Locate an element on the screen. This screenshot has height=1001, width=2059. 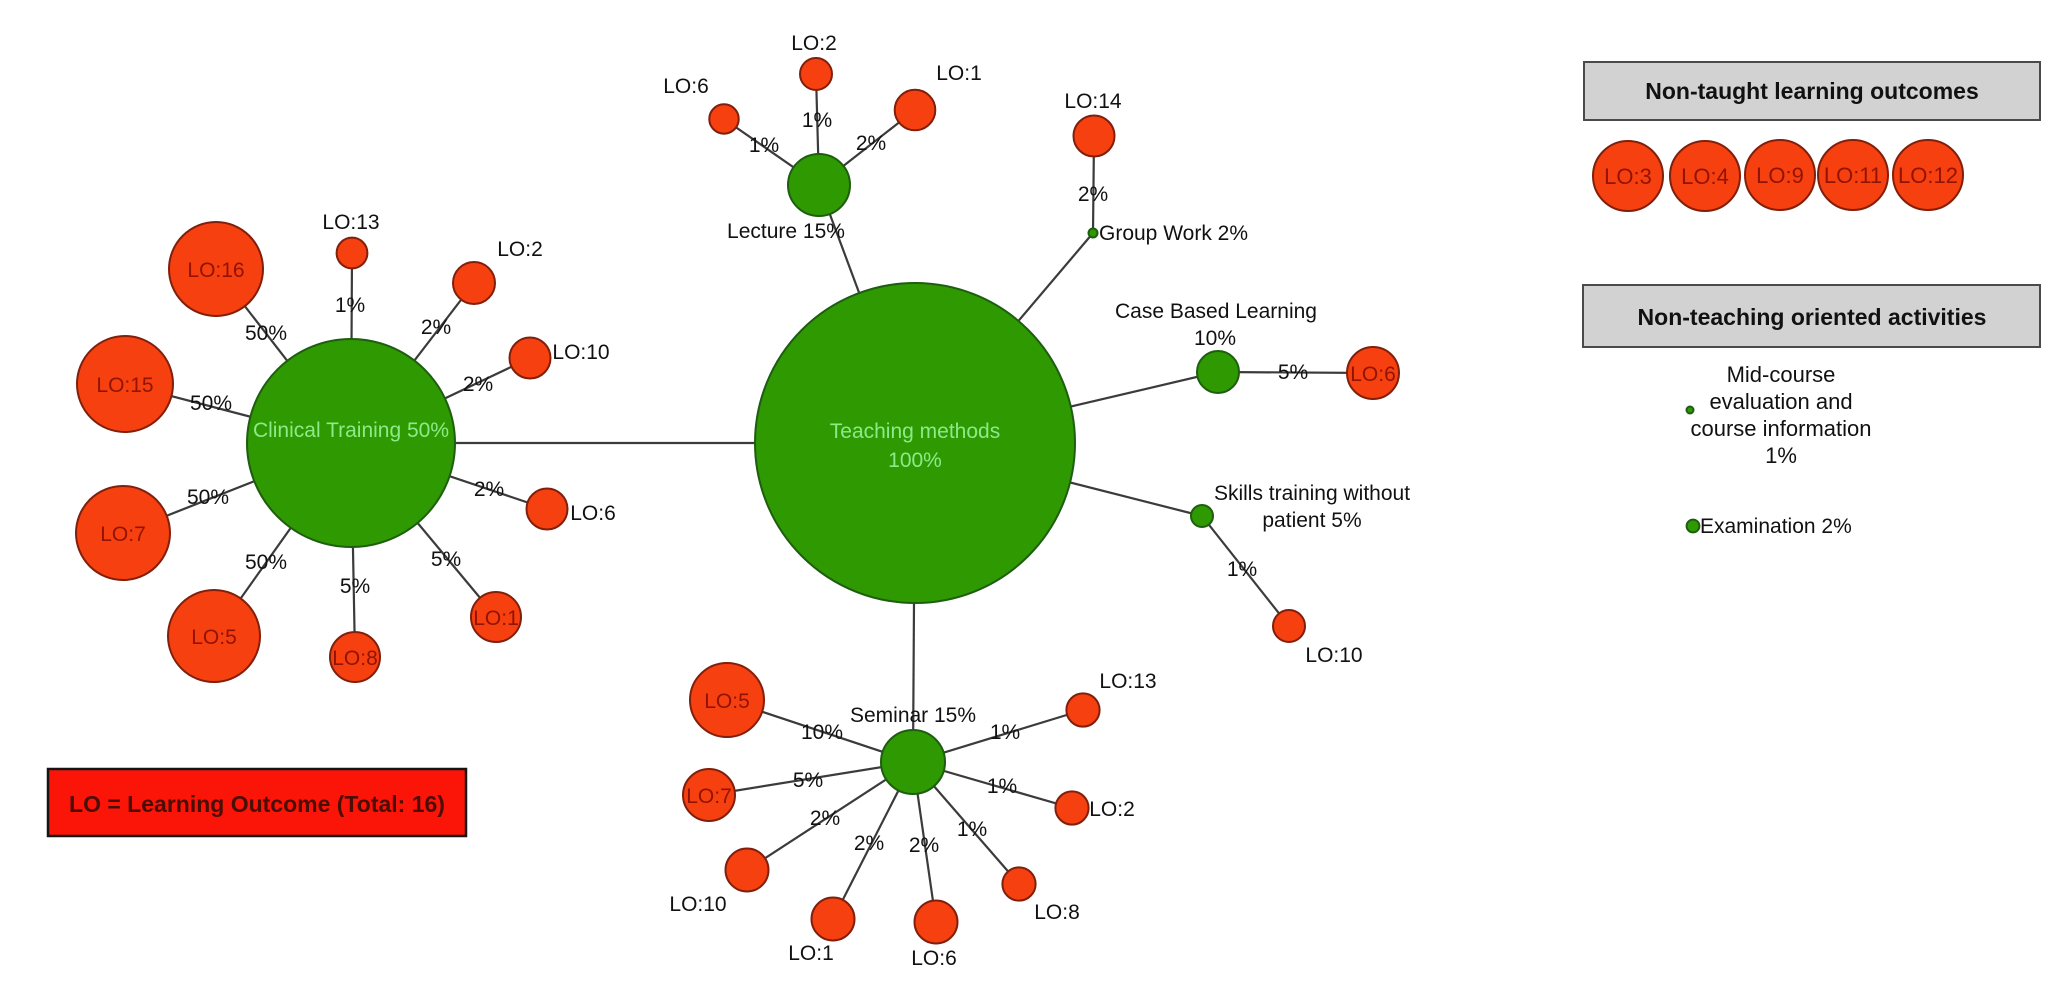
svg-text: LO:9 is located at coordinates (1780, 175).